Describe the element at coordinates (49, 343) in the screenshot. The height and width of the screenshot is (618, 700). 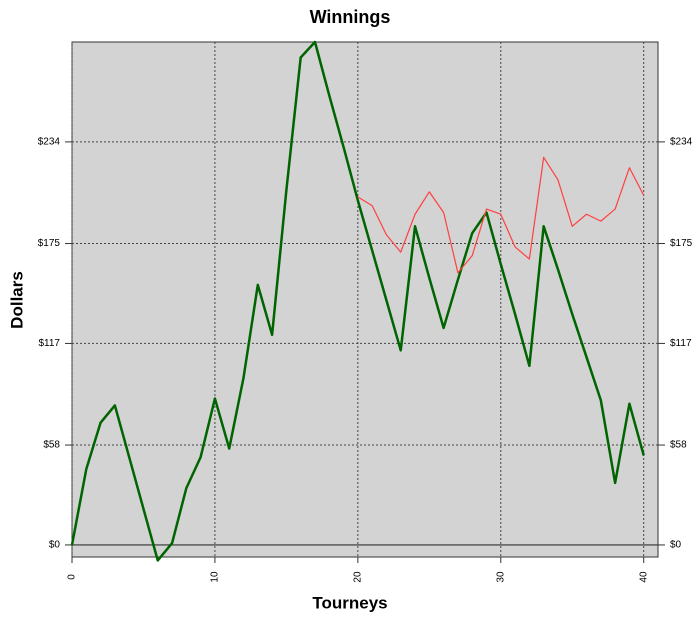
I see `y-tick-label: $117` at that location.